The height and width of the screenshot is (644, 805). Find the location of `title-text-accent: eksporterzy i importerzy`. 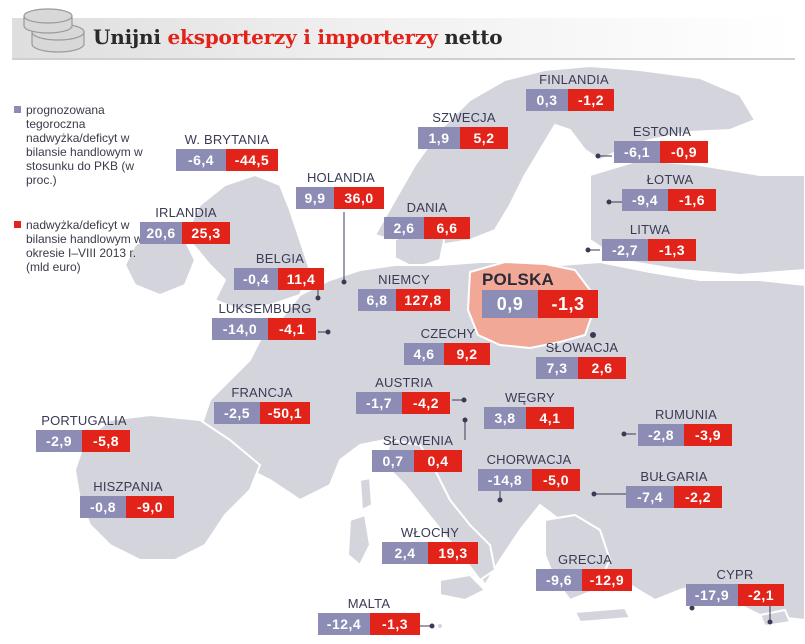

title-text-accent: eksporterzy i importerzy is located at coordinates (302, 37).